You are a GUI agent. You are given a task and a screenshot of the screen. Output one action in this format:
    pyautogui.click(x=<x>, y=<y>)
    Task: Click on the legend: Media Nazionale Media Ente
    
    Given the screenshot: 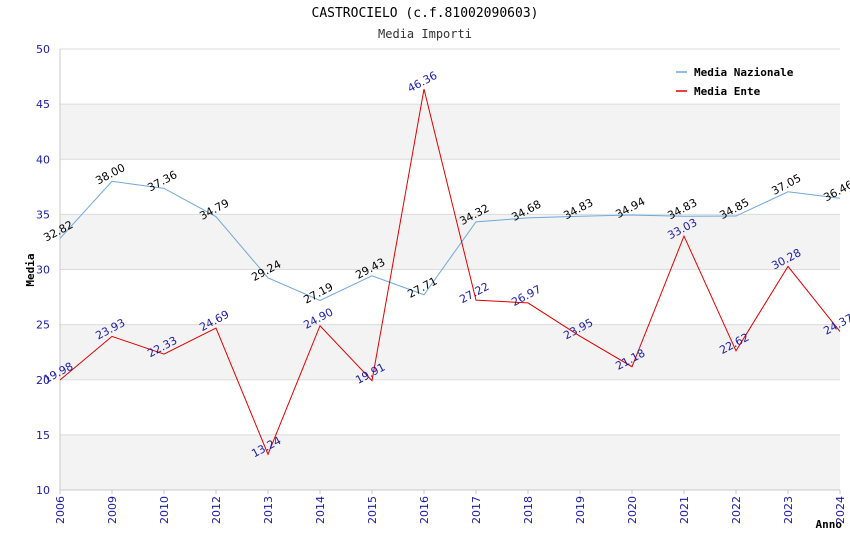 What is the action you would take?
    pyautogui.click(x=740, y=81)
    